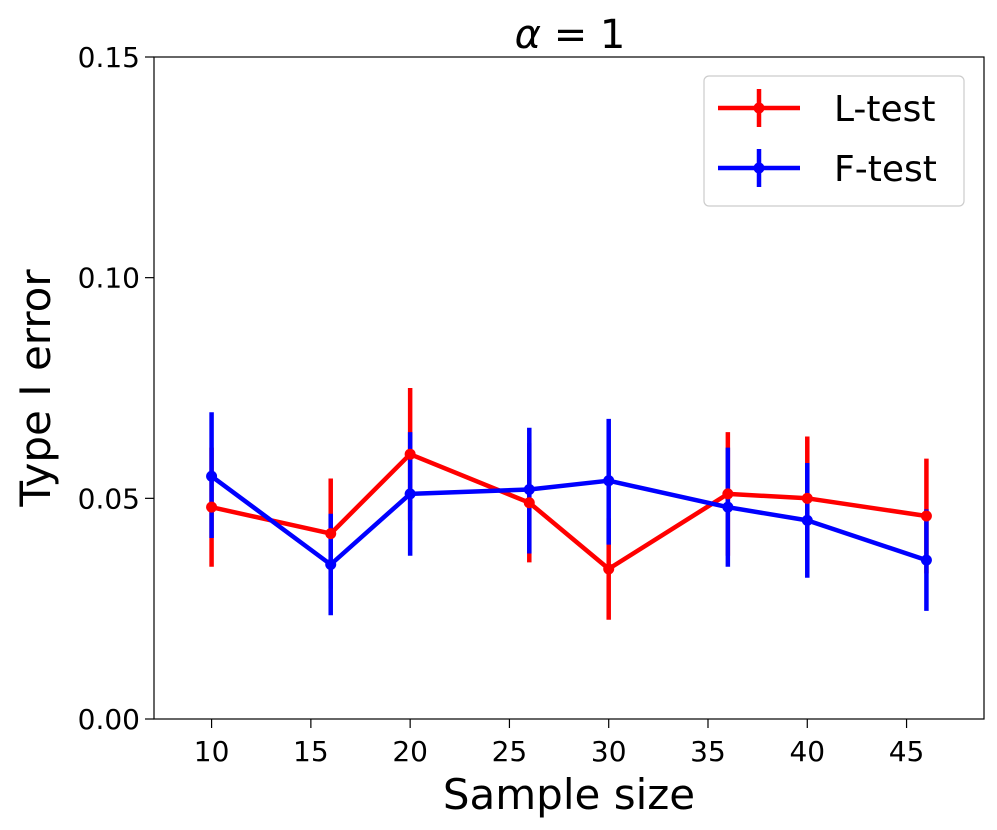 The width and height of the screenshot is (997, 830). Describe the element at coordinates (528, 35) in the screenshot. I see `title-symbol: α` at that location.